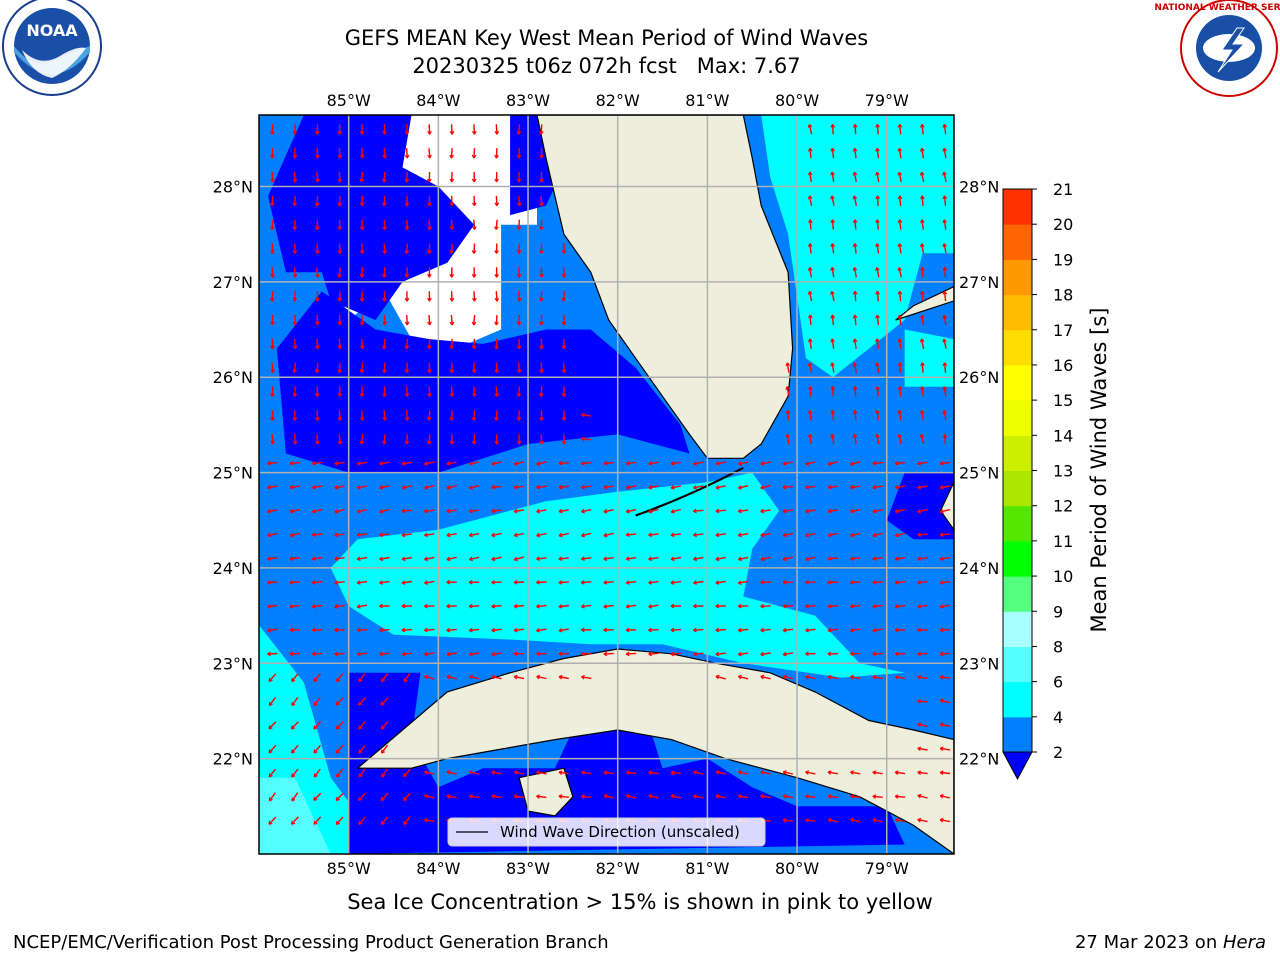  What do you see at coordinates (1217, 8) in the screenshot?
I see `nws-logo-text: NATIONAL WEATHER SERVICE` at bounding box center [1217, 8].